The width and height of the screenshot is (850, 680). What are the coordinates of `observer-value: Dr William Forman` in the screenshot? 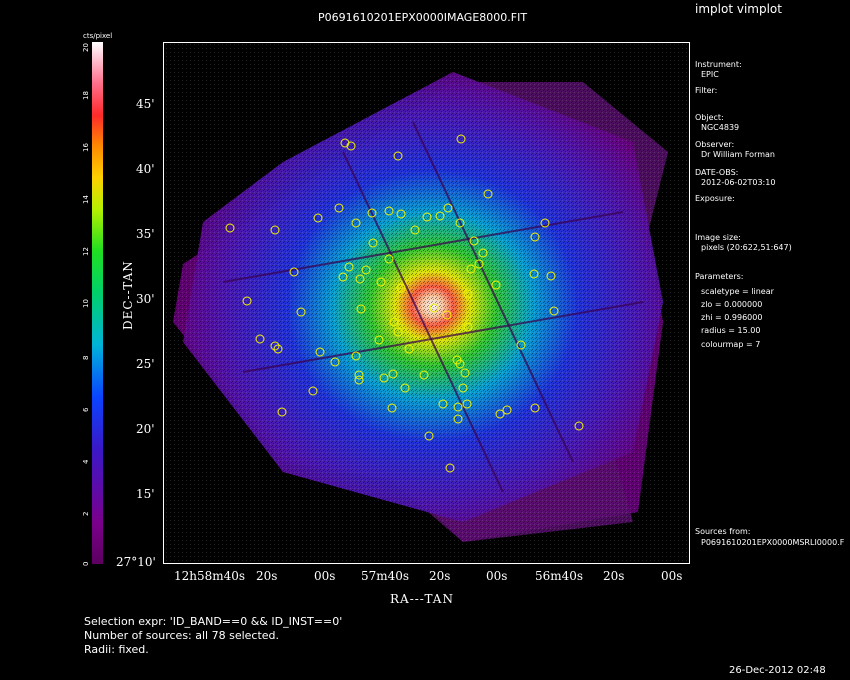 It's located at (738, 154).